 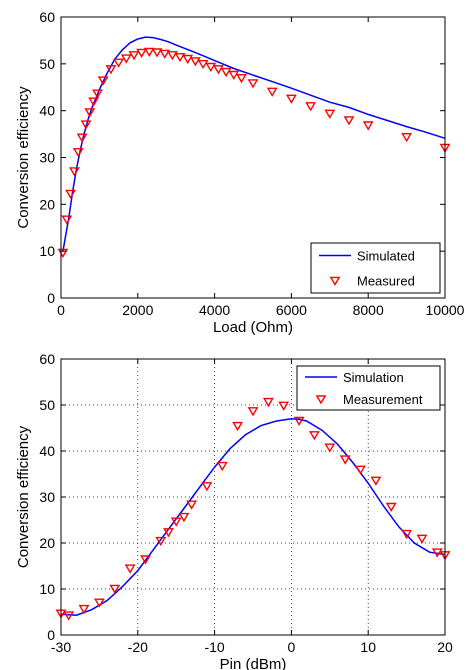 I want to click on x-tick-label: 10000, so click(x=445, y=310).